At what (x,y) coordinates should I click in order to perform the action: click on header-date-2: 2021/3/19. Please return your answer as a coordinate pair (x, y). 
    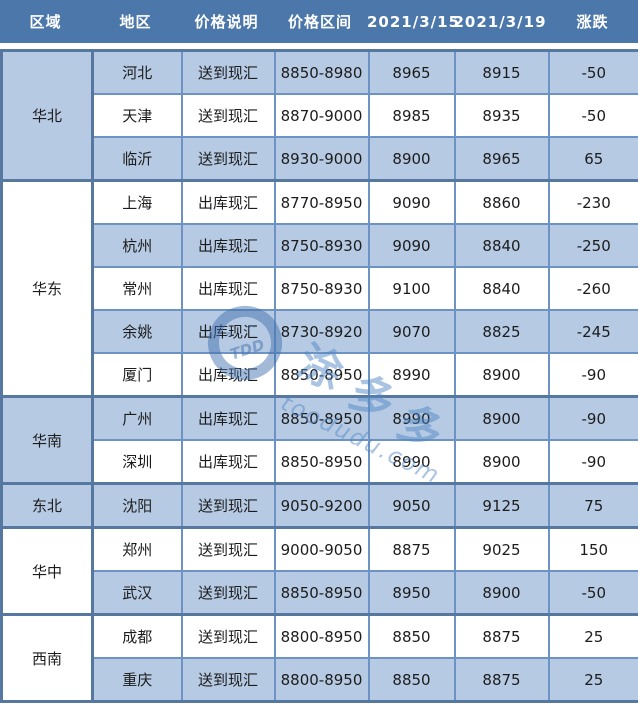
    Looking at the image, I should click on (500, 21).